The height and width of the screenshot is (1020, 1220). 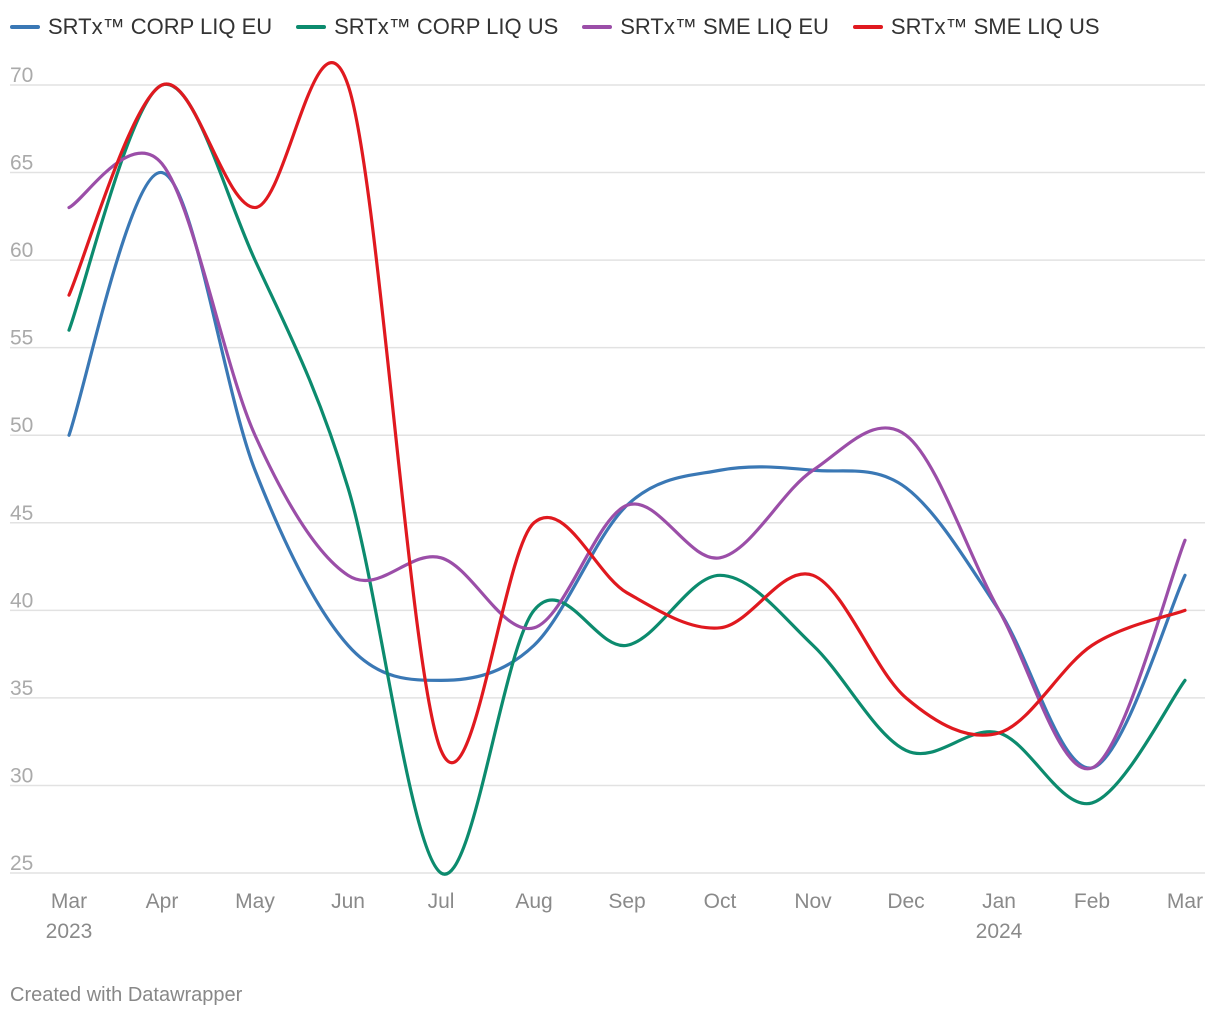 I want to click on x-tick-label: Dec, so click(x=905, y=901).